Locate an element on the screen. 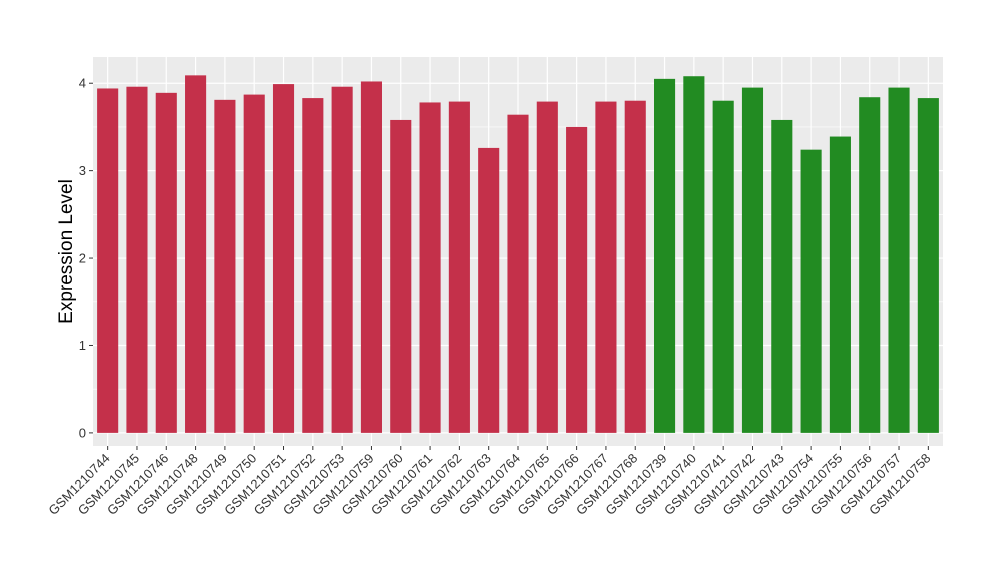 Image resolution: width=1000 pixels, height=580 pixels. bar-GSM1210739 is located at coordinates (665, 255).